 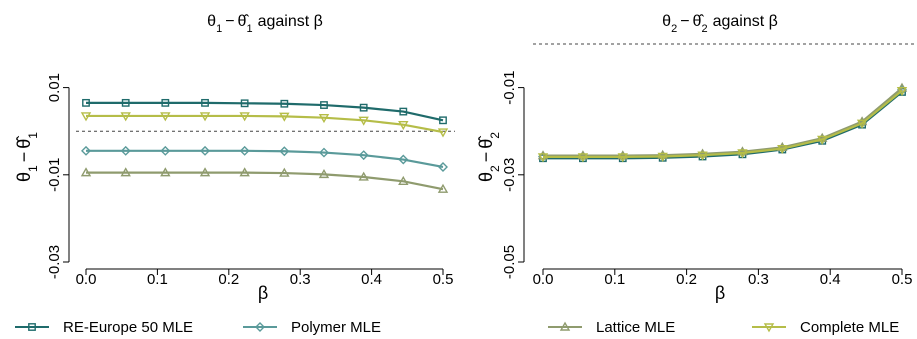 I want to click on legend-label: Polymer MLE, so click(x=336, y=327).